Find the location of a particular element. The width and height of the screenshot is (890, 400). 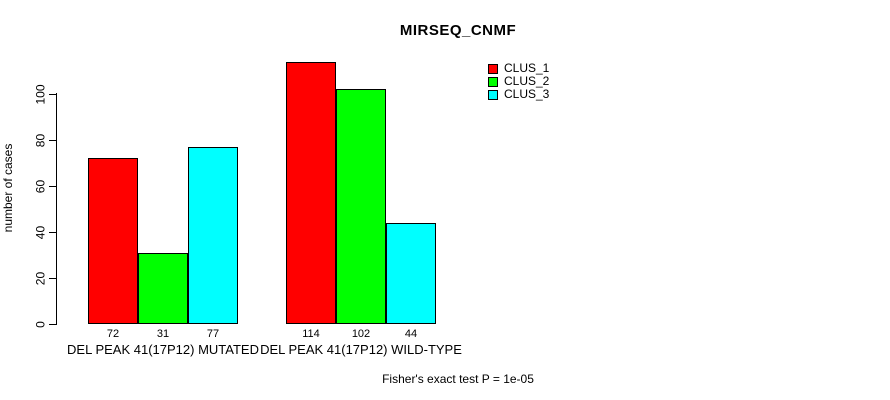

bar-clus_2-group1 is located at coordinates (163, 288).